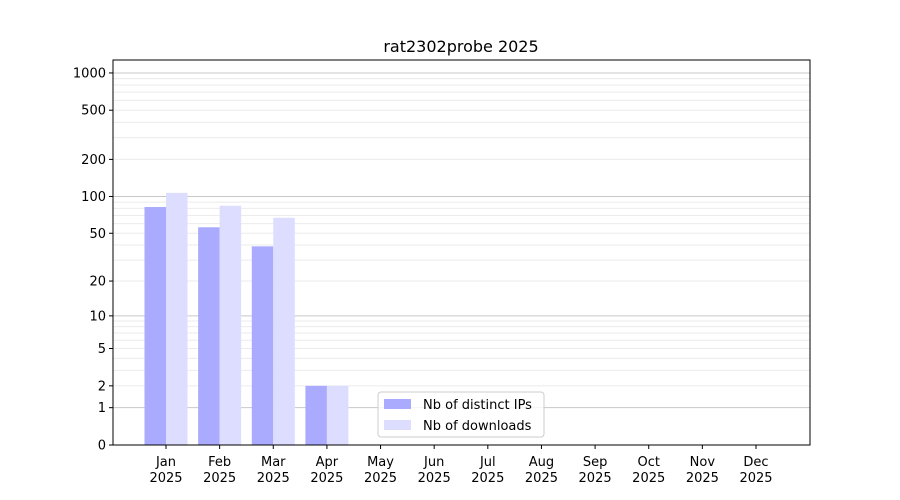 This screenshot has width=900, height=500. What do you see at coordinates (755, 462) in the screenshot?
I see `x-tick-label: Dec` at bounding box center [755, 462].